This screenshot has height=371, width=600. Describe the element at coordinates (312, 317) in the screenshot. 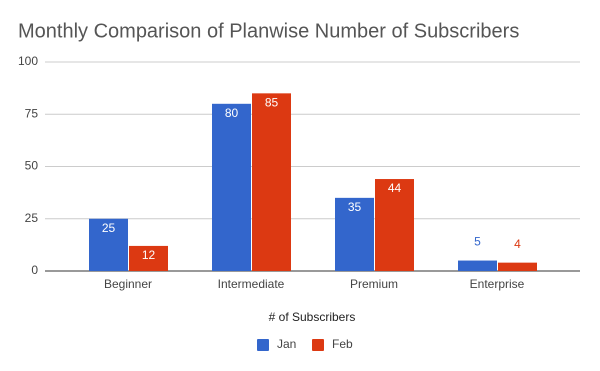

I see `x-axis-label: # of Subscribers` at that location.